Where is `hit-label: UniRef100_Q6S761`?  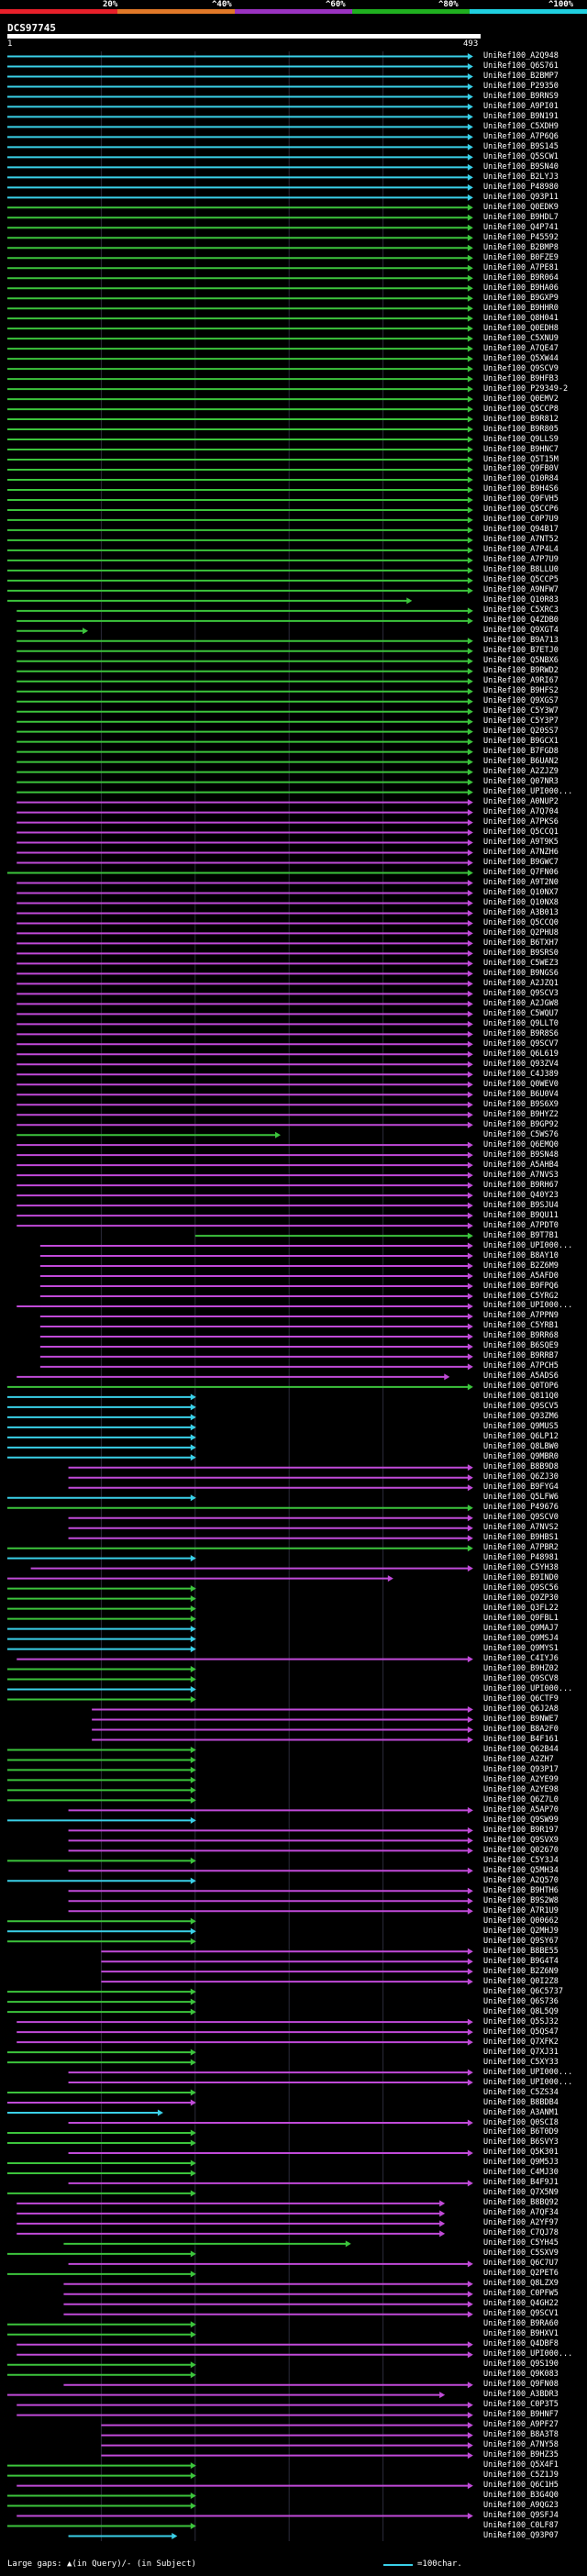 hit-label: UniRef100_Q6S761 is located at coordinates (521, 66).